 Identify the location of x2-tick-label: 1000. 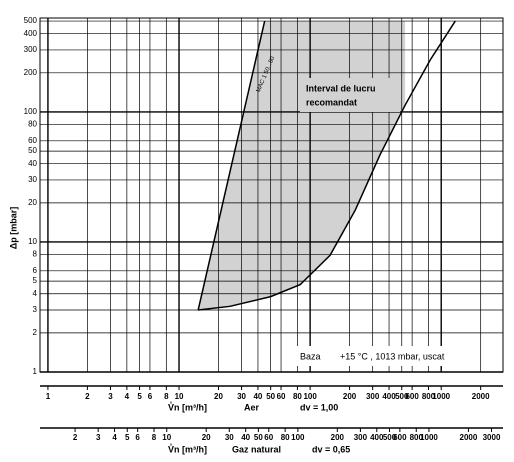
(429, 437).